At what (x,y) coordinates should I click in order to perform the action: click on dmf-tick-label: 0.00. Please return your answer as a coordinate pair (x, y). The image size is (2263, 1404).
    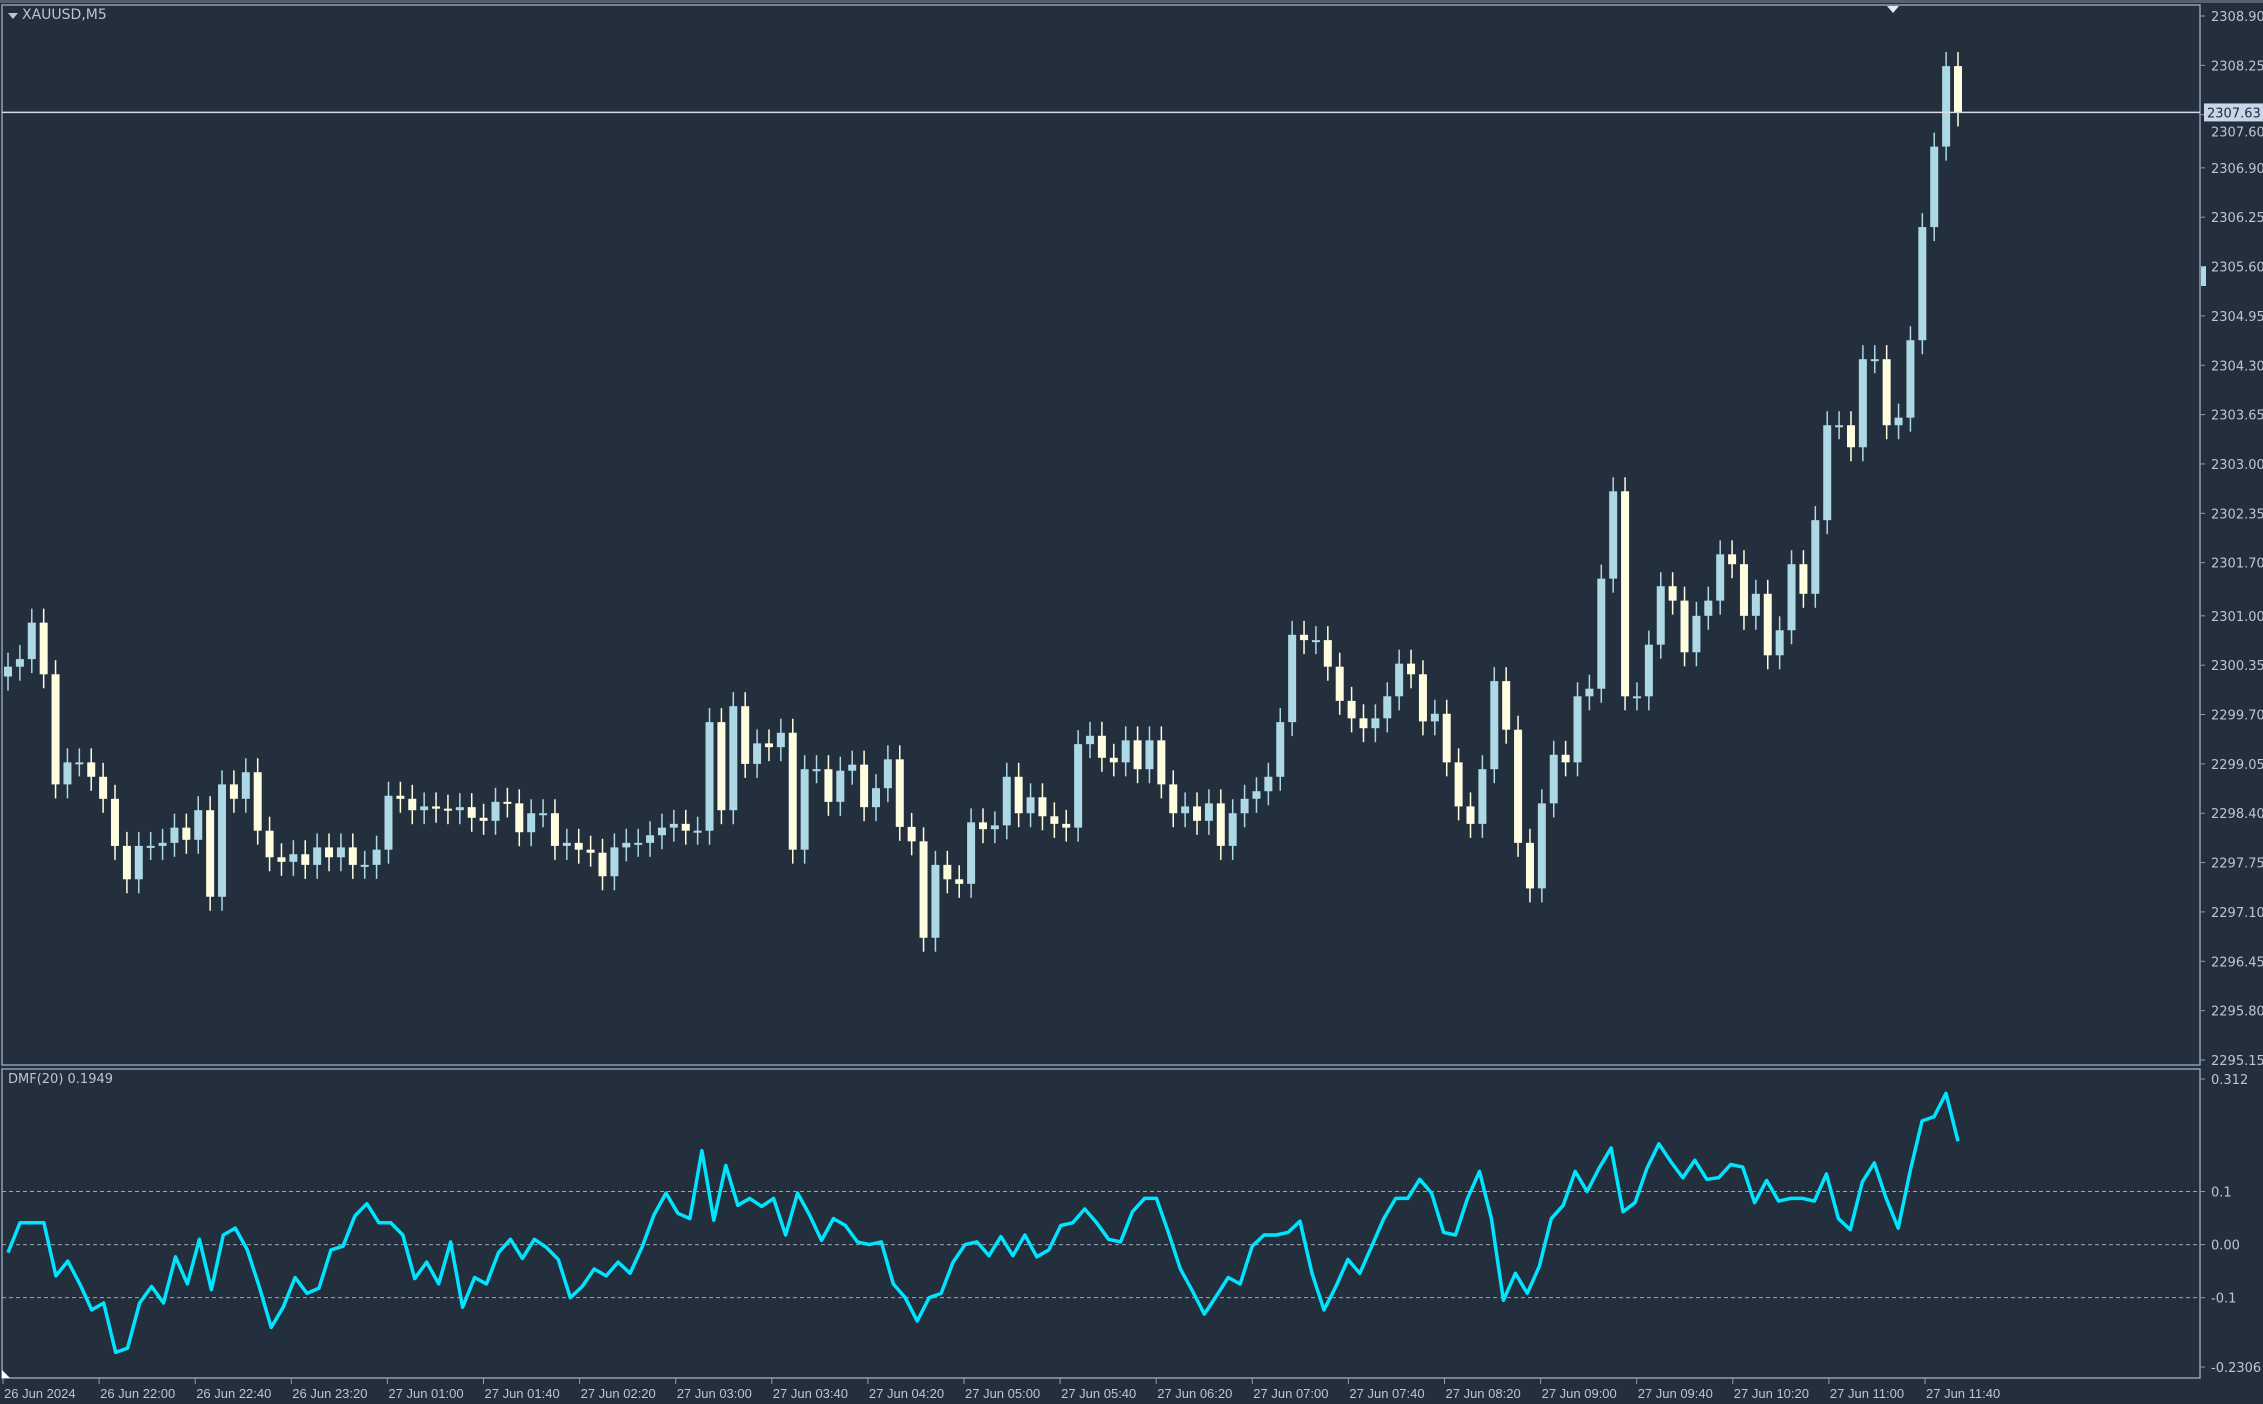
    Looking at the image, I should click on (2225, 1246).